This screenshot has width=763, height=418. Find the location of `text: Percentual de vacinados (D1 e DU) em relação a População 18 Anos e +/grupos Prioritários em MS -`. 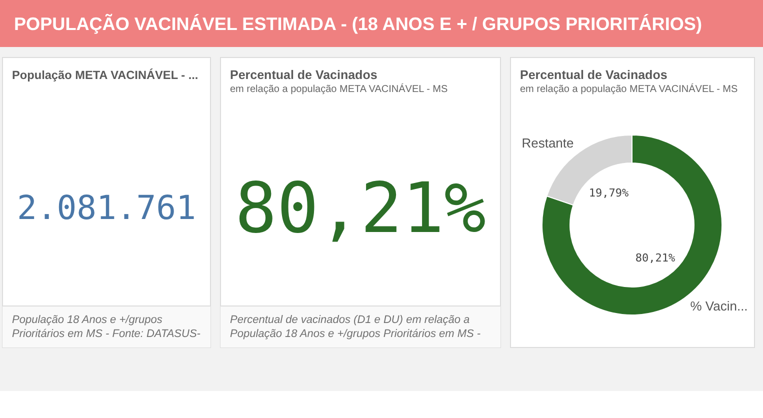

text: Percentual de vacinados (D1 e DU) em relação a População 18 Anos e +/grupos Prioritários em MS - is located at coordinates (355, 327).